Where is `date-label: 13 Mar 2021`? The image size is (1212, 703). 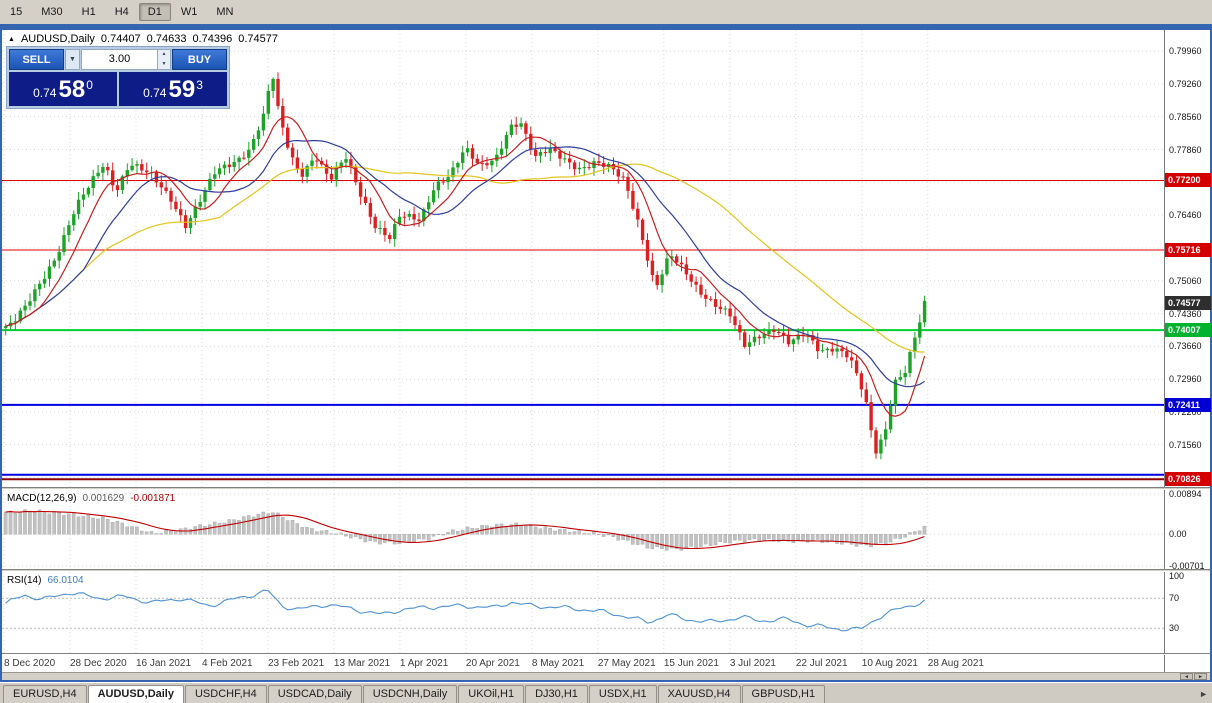
date-label: 13 Mar 2021 is located at coordinates (362, 663).